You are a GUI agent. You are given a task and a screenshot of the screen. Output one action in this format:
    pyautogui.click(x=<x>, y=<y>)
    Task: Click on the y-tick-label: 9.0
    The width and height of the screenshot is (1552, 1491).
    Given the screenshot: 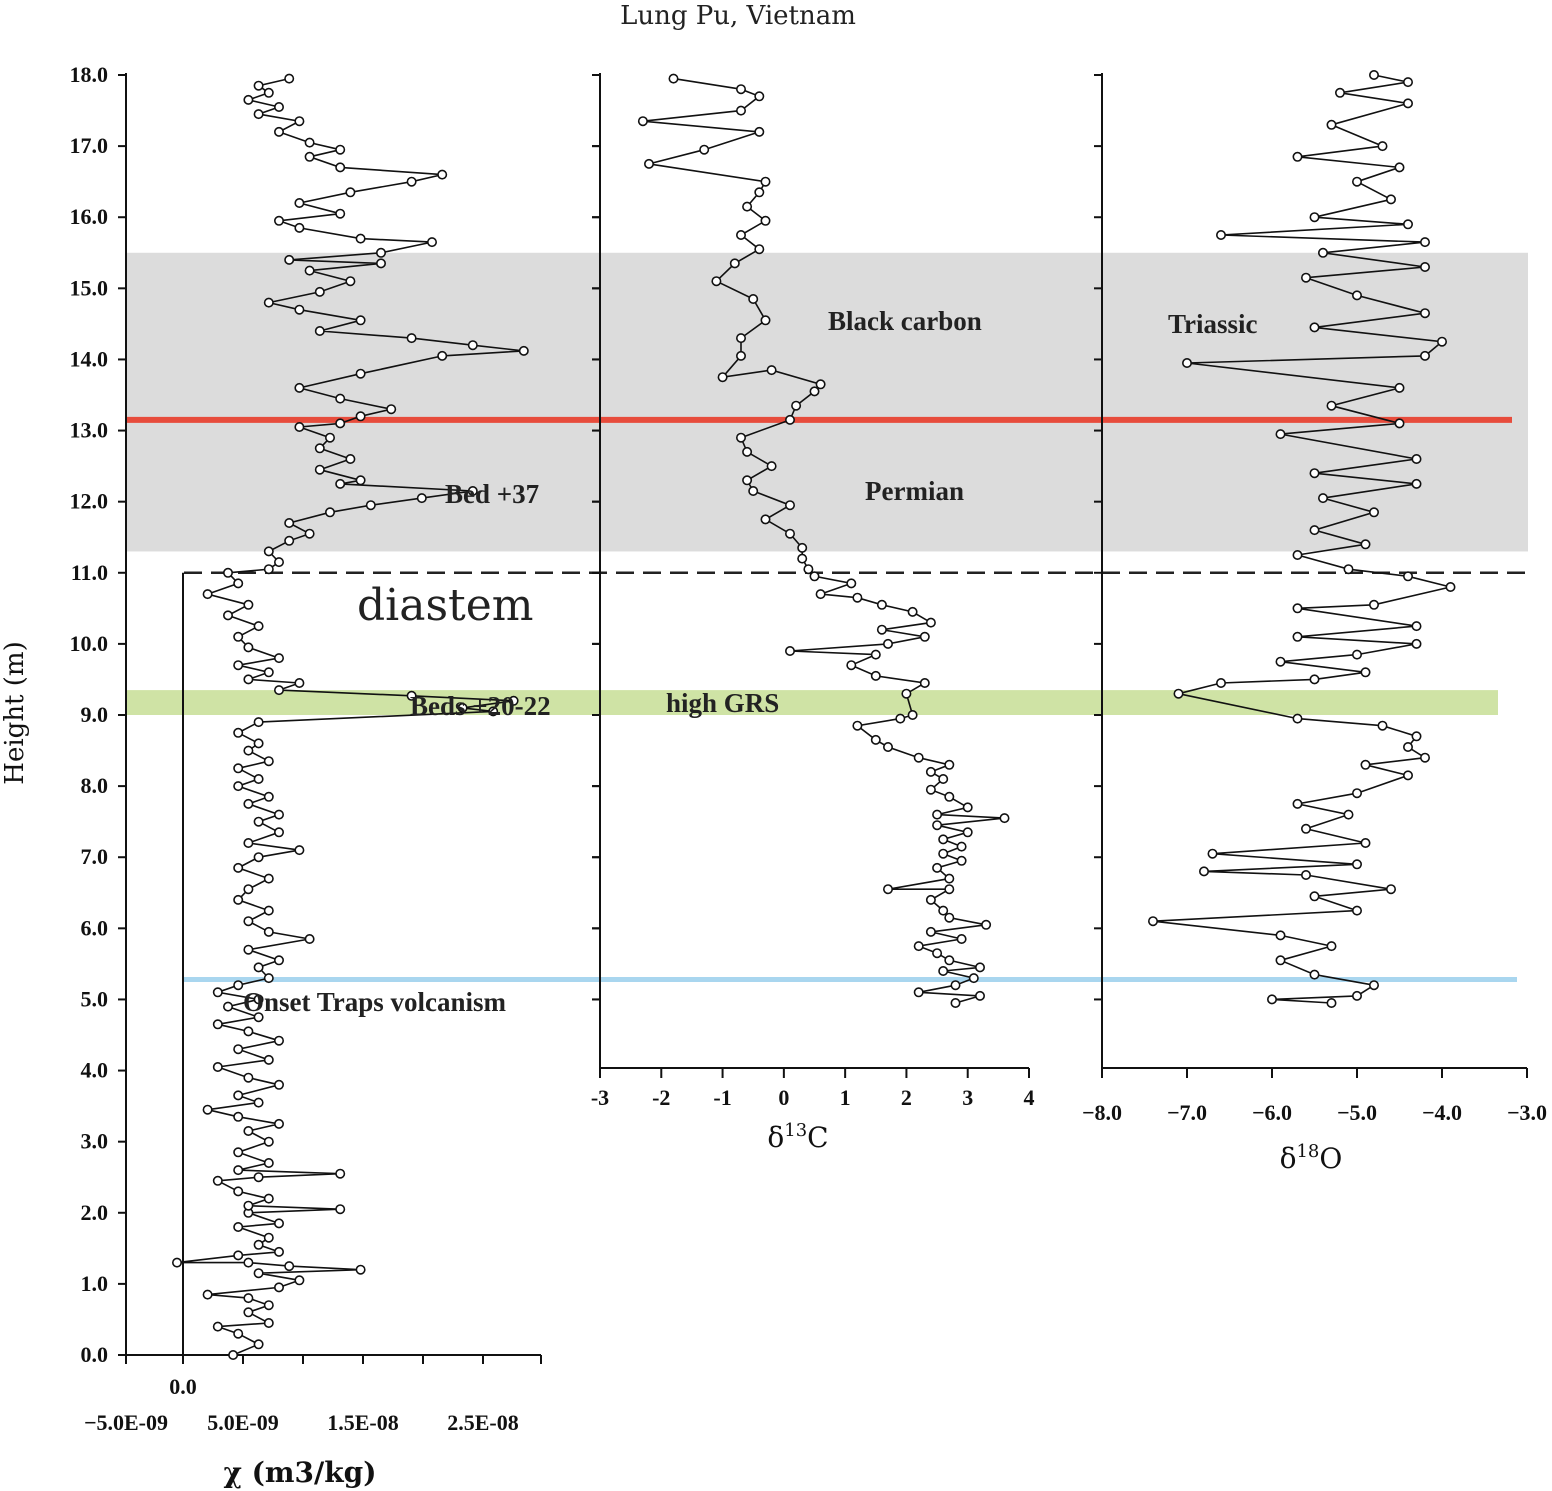 What is the action you would take?
    pyautogui.click(x=95, y=714)
    